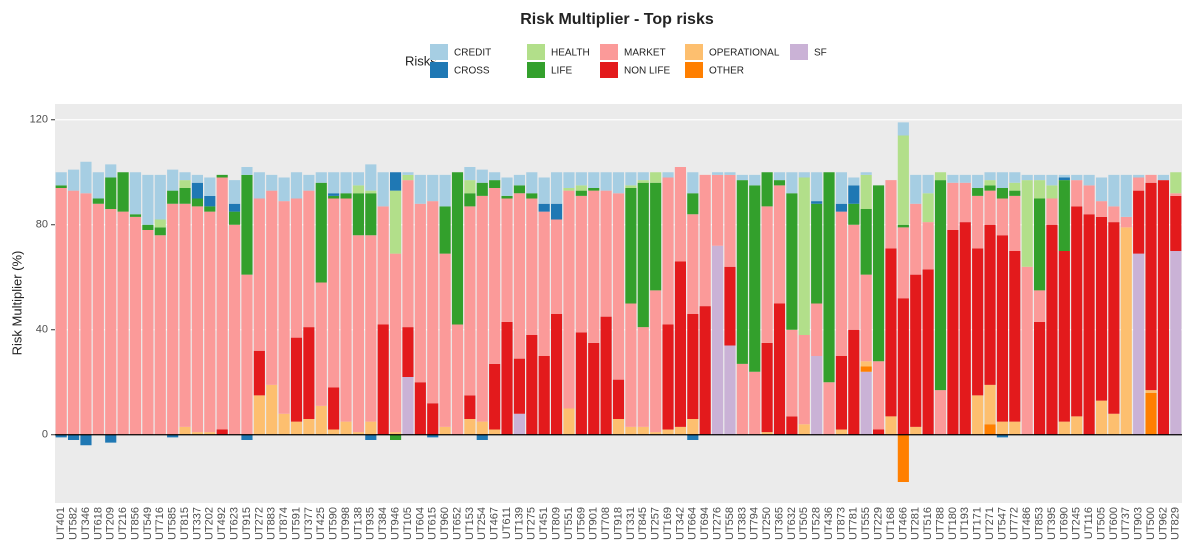 The width and height of the screenshot is (1184, 544). I want to click on x-tick-label: UT632, so click(792, 523).